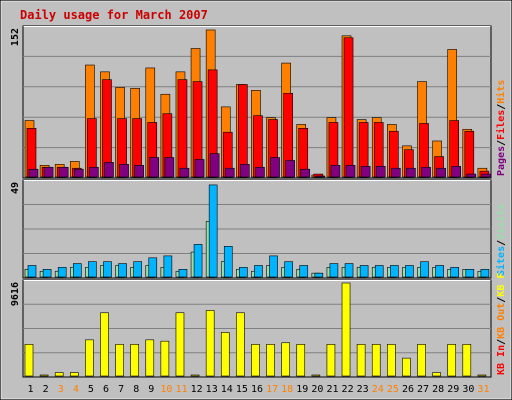  What do you see at coordinates (257, 389) in the screenshot?
I see `x-tick-label: 16` at bounding box center [257, 389].